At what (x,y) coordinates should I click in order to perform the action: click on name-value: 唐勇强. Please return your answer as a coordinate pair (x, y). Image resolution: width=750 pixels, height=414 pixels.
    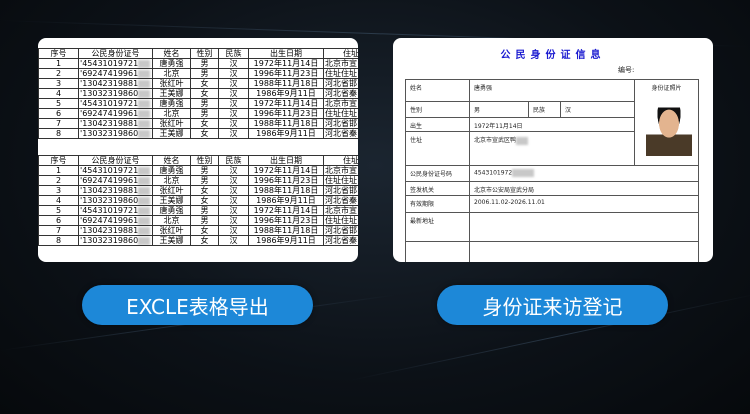
    Looking at the image, I should click on (552, 90).